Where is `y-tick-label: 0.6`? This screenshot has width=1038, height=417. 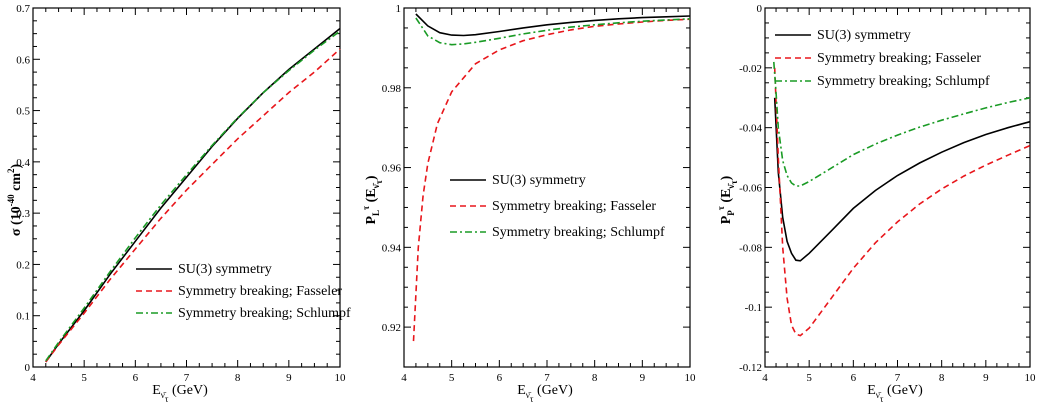 y-tick-label: 0.6 is located at coordinates (23, 60).